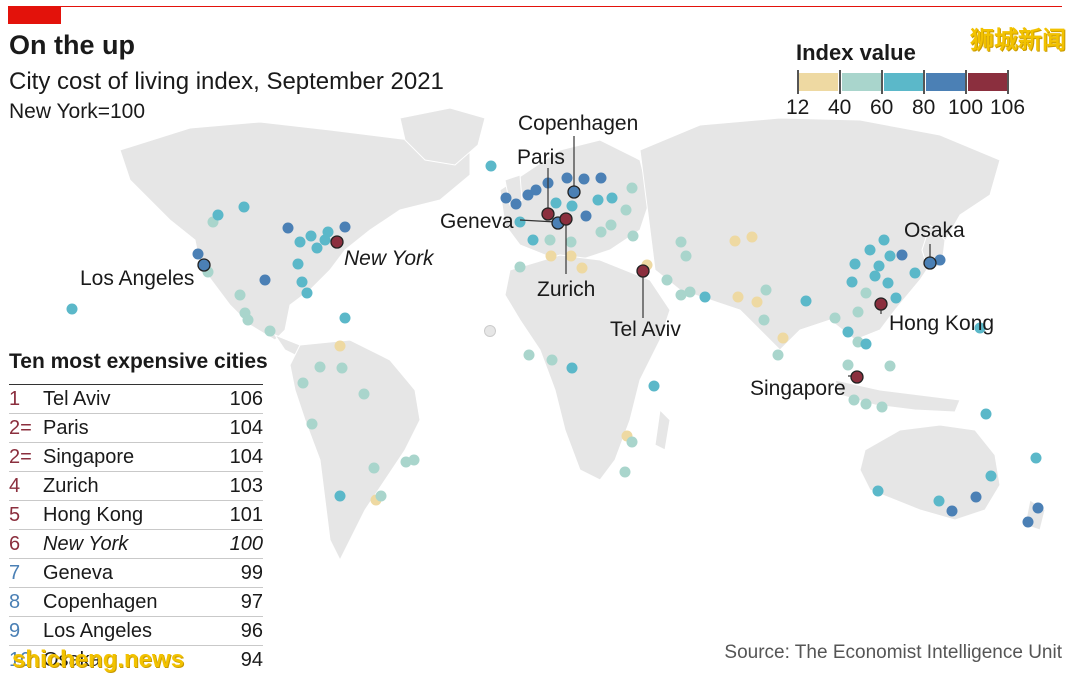  What do you see at coordinates (820, 234) in the screenshot?
I see `asia` at bounding box center [820, 234].